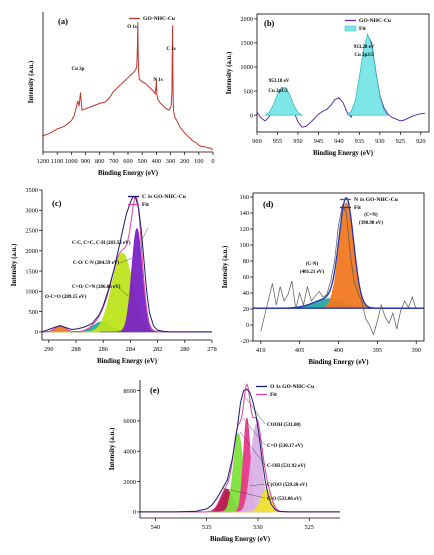 The width and height of the screenshot is (434, 555). I want to click on peak-annotation: C(O)O (529.20 eV), so click(287, 485).